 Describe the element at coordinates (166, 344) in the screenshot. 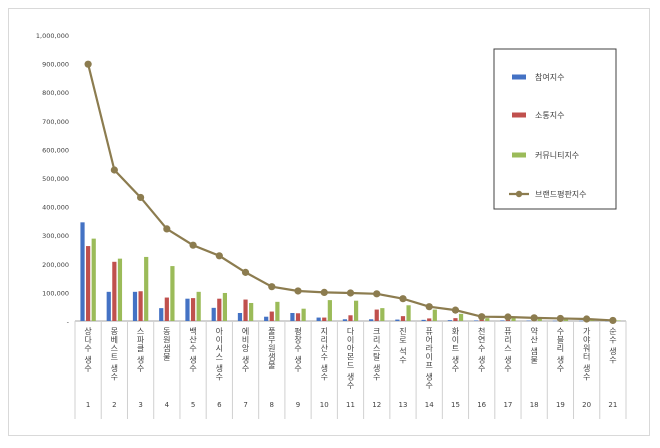

I see `category-label: 동원샘물` at that location.